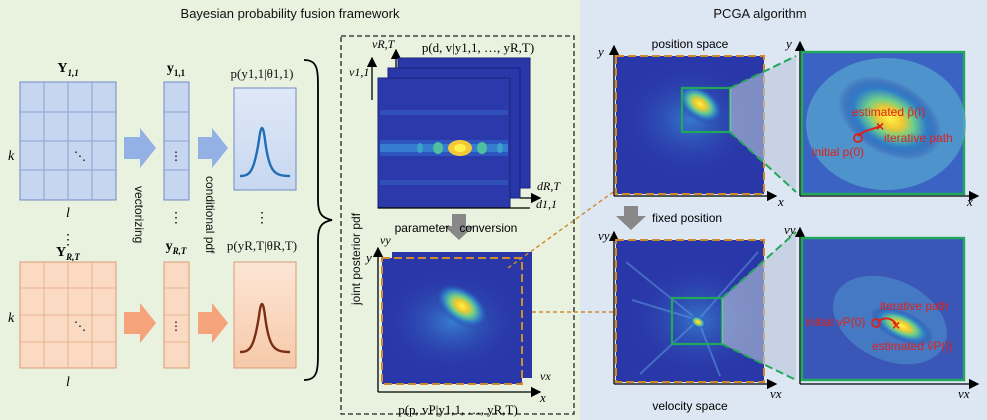 The width and height of the screenshot is (987, 420). Describe the element at coordinates (478, 47) in the screenshot. I see `delay-doppler-title: p(d, v|y1,1, …, yR,T)` at that location.